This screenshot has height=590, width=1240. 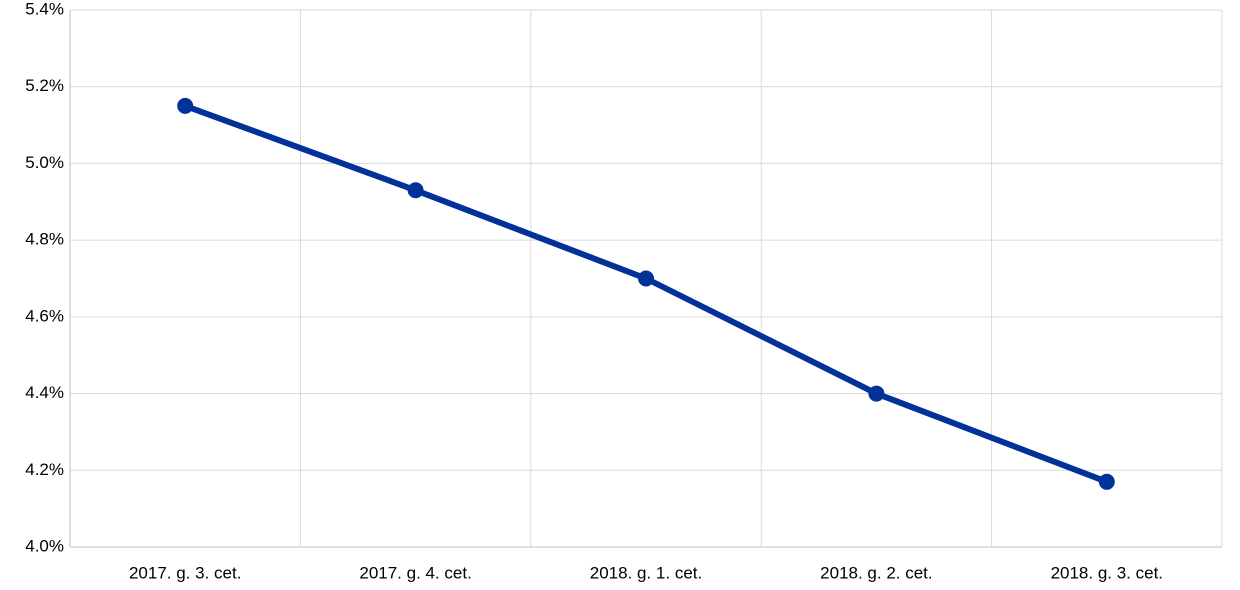 I want to click on x-tick-label: 2018. g. 3. cet., so click(x=1107, y=572).